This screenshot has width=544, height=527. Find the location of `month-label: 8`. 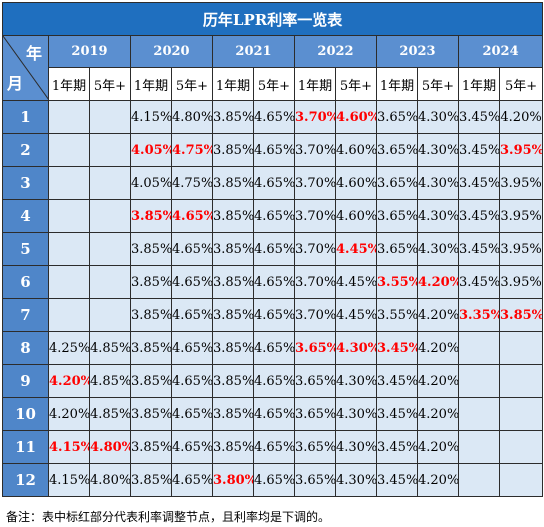

month-label: 8 is located at coordinates (25, 348).